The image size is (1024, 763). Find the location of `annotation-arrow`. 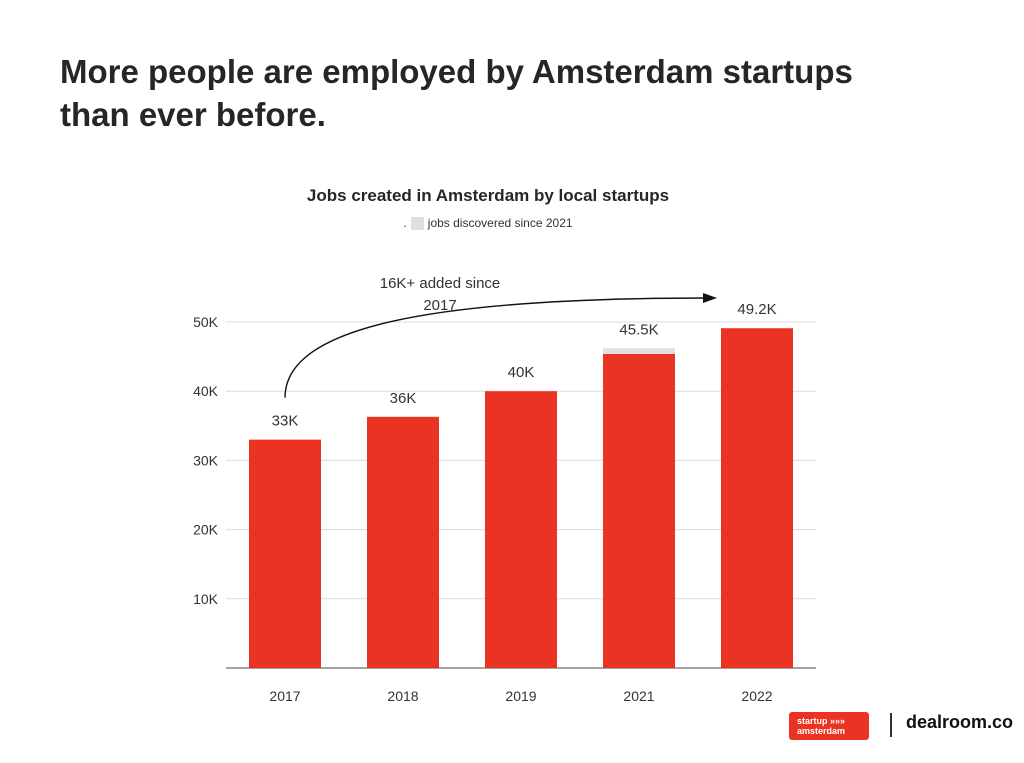

annotation-arrow is located at coordinates (497, 347).